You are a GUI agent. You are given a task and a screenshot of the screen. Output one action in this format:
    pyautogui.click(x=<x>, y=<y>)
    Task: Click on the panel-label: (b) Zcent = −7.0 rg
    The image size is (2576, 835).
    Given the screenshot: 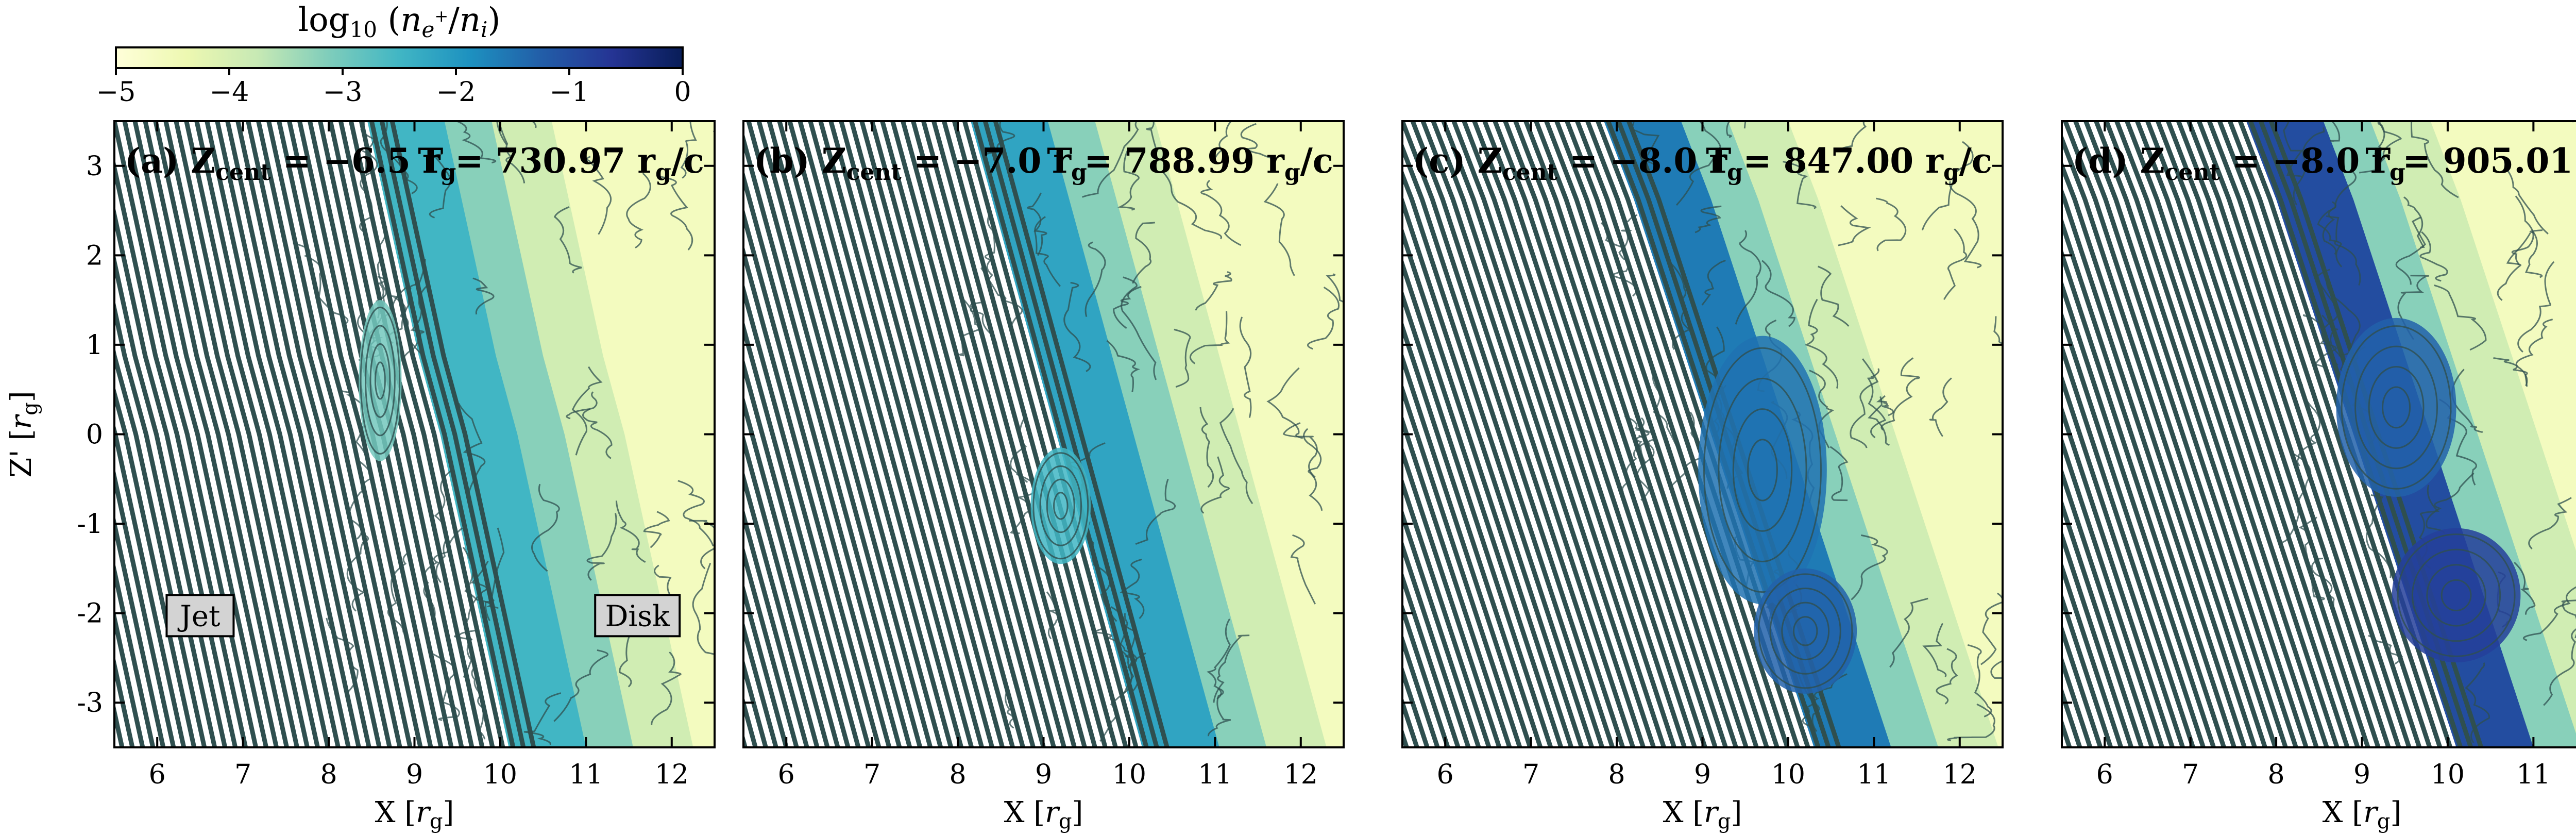 What is the action you would take?
    pyautogui.click(x=920, y=163)
    